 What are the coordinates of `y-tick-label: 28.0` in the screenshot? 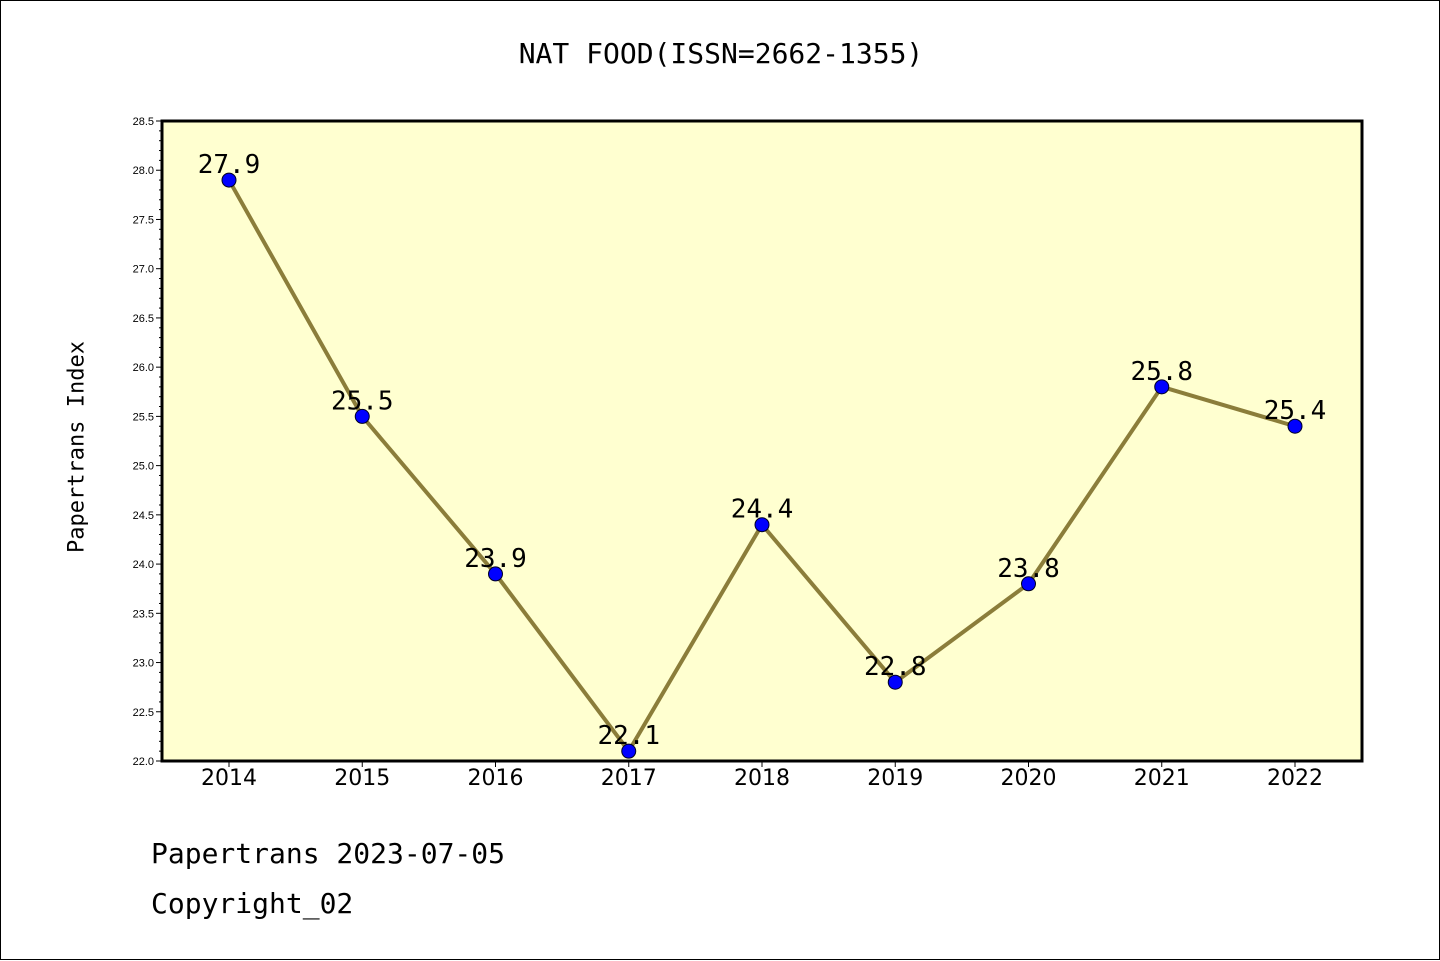 It's located at (143, 171).